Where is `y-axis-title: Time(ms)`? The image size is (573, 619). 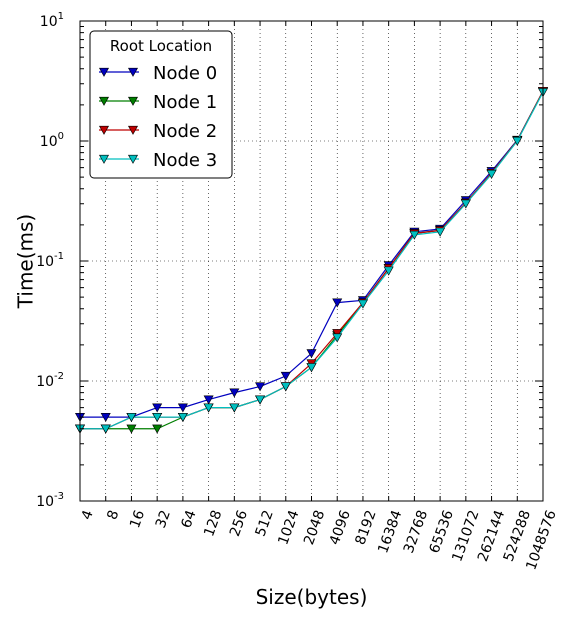
y-axis-title: Time(ms) is located at coordinates (26, 261).